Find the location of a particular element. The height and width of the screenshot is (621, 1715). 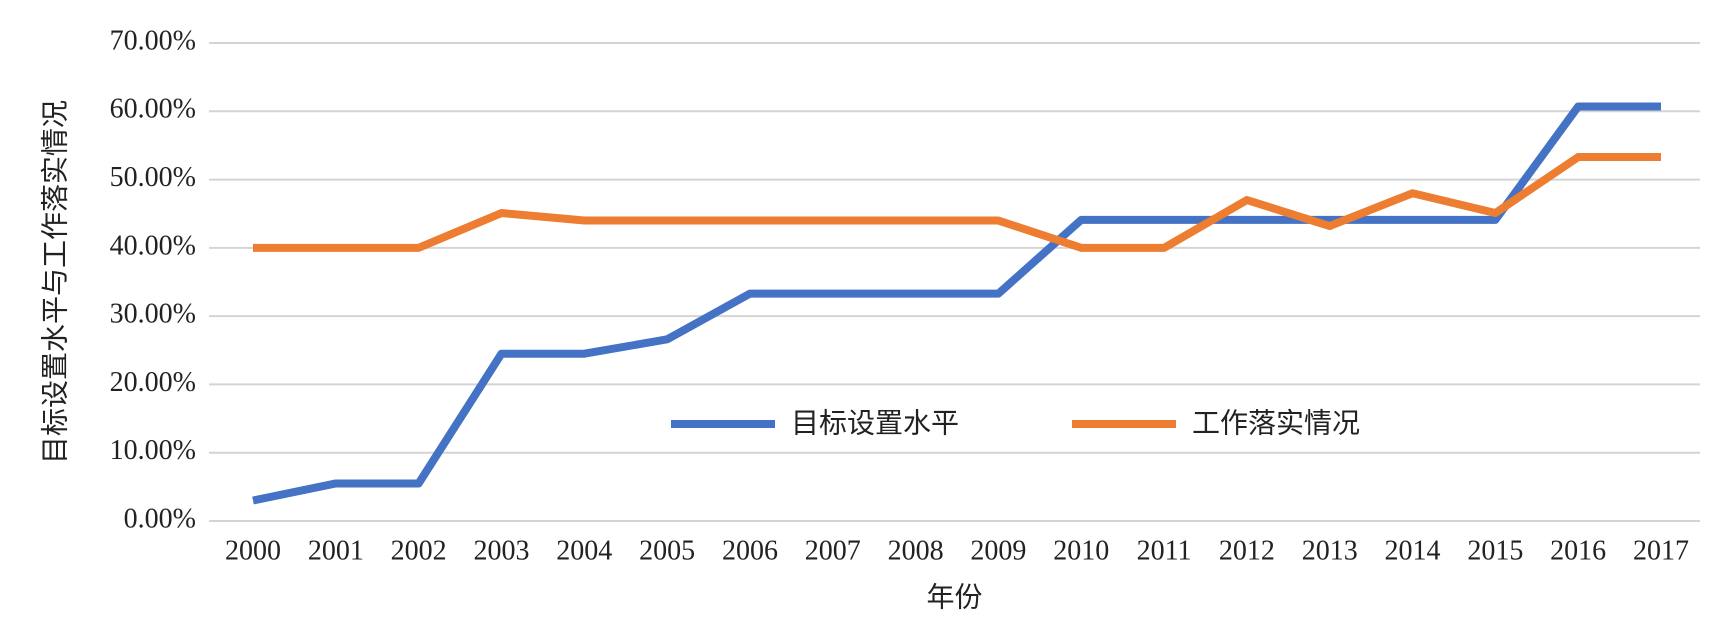

y-tick-label: 0.00% is located at coordinates (160, 518).